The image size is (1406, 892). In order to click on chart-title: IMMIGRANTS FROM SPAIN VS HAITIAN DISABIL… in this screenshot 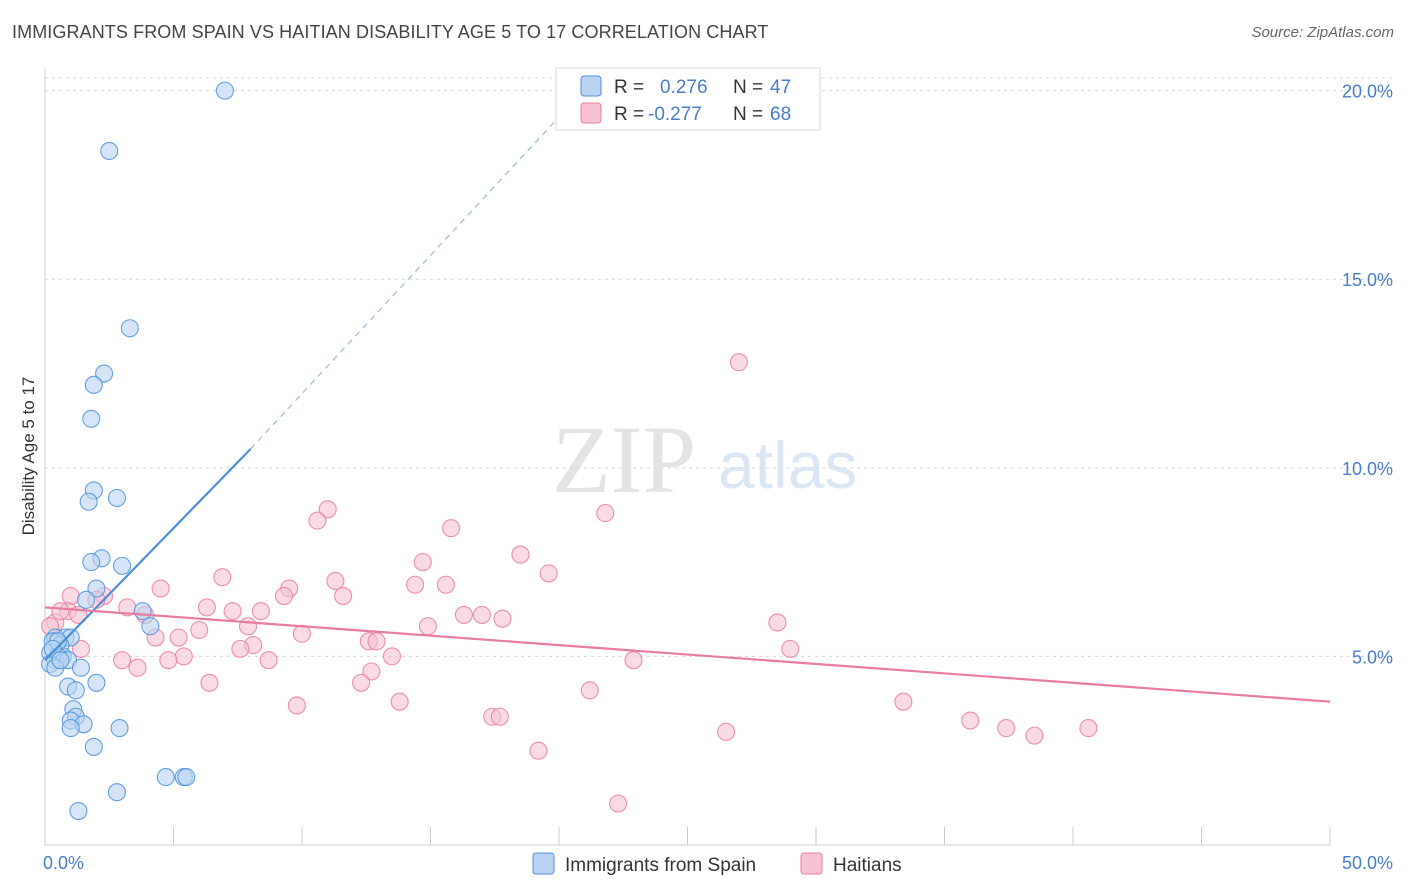, I will do `click(390, 32)`.